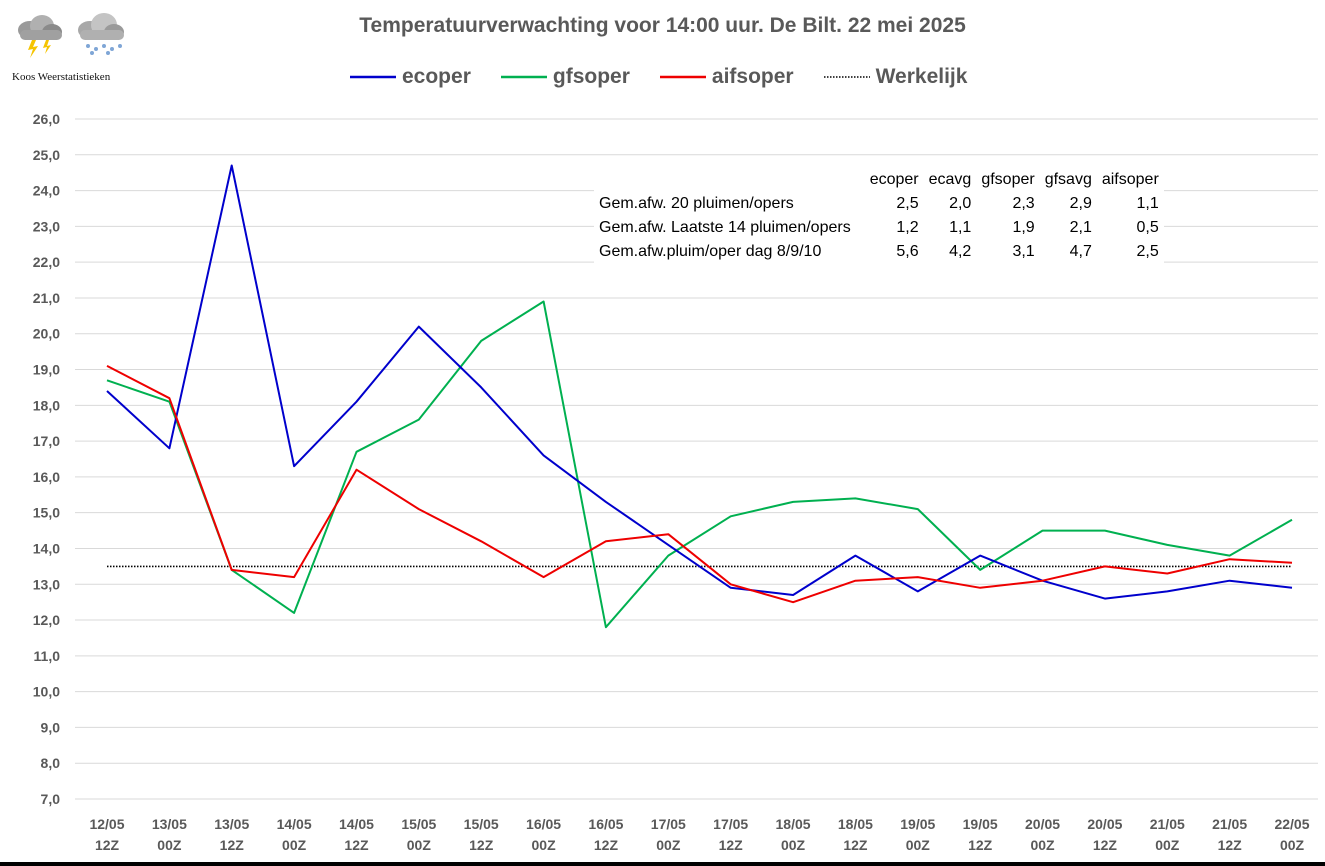 The image size is (1325, 866). I want to click on stats-cell: 4,2, so click(960, 251).